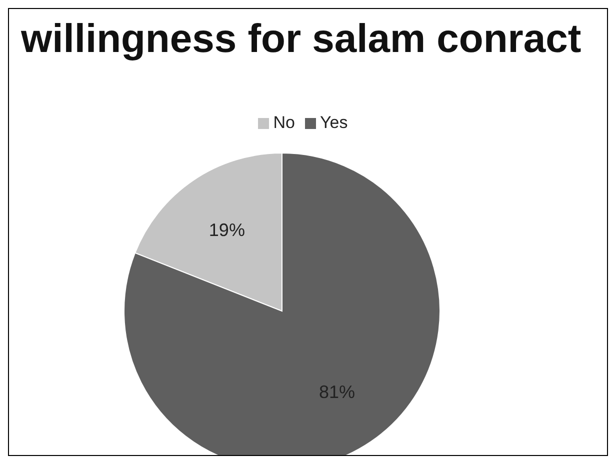  Describe the element at coordinates (301, 39) in the screenshot. I see `chart-title: willingness for salam conract` at that location.